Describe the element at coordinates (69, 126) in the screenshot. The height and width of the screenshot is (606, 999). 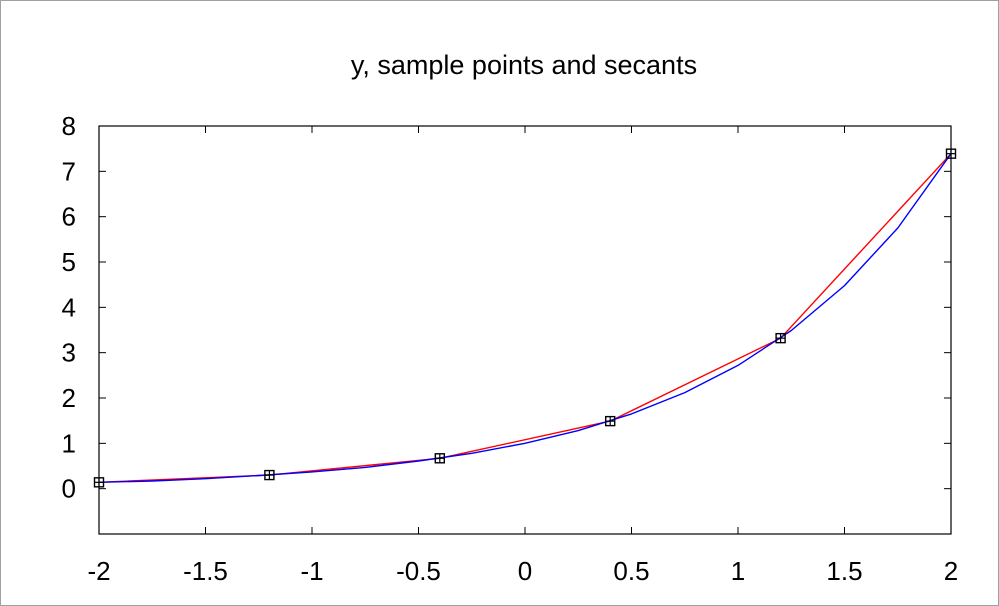
I see `y-tick-label: 8` at that location.